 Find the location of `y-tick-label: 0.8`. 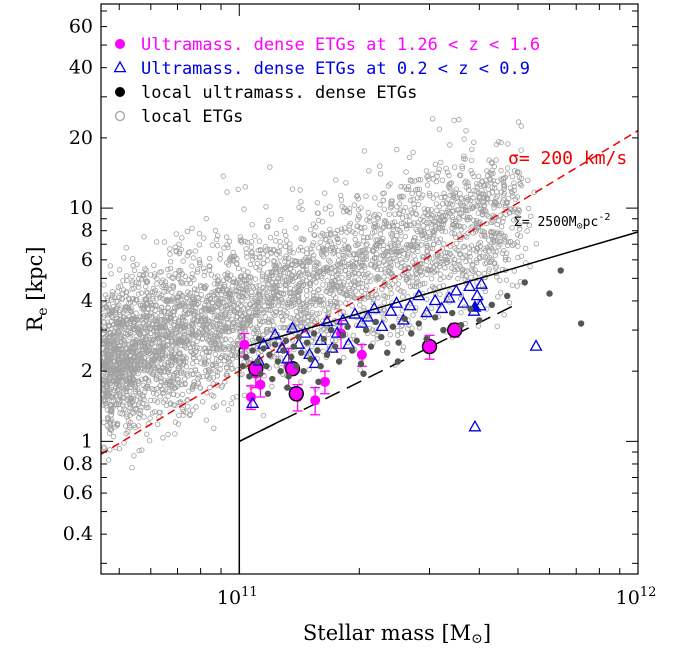

y-tick-label: 0.8 is located at coordinates (78, 464).